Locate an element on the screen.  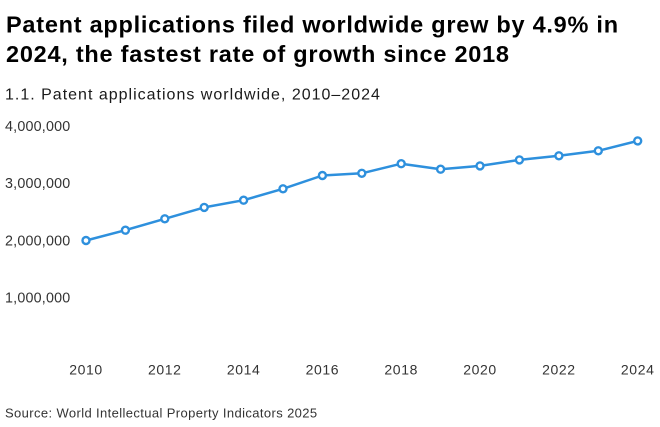
svg-text: 2018 is located at coordinates (401, 369).